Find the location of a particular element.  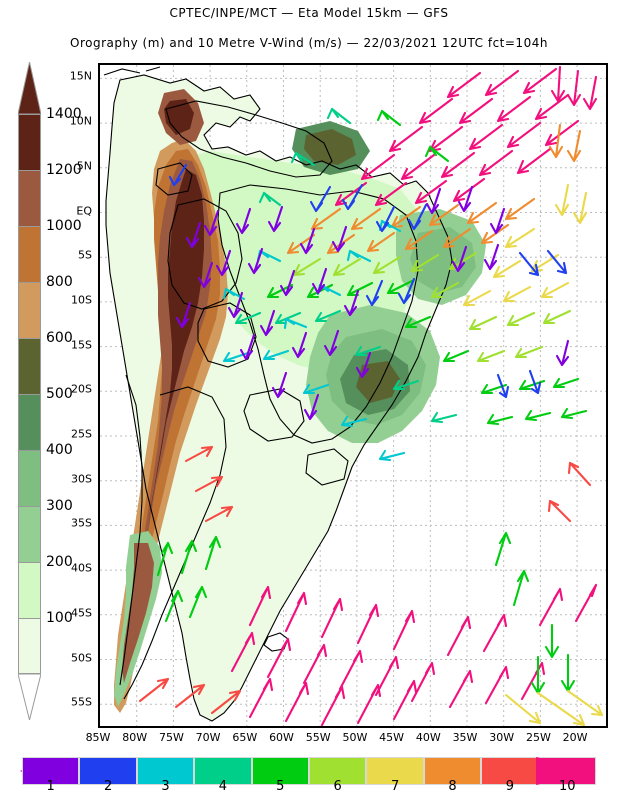

y-axis-label-15S: 15S is located at coordinates (81, 345).